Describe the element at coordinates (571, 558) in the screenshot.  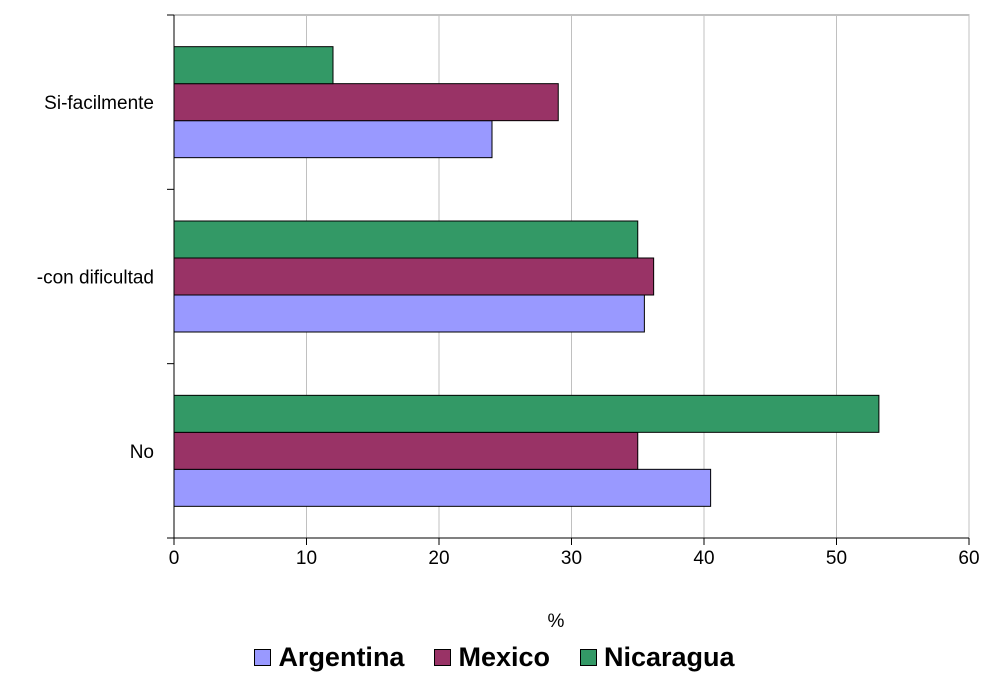
I see `x-tick-label: 30` at that location.